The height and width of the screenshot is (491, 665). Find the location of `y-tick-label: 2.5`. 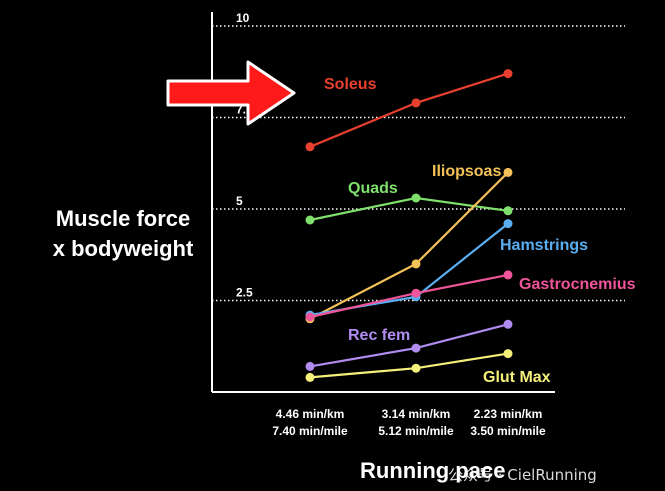

y-tick-label: 2.5 is located at coordinates (244, 293).